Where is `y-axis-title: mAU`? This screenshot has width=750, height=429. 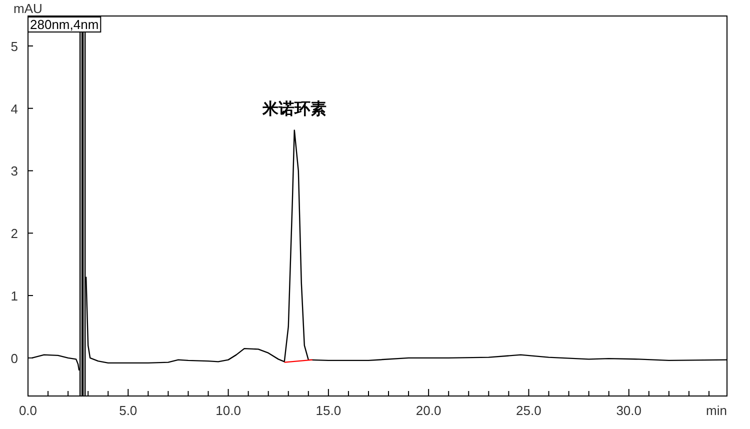 y-axis-title: mAU is located at coordinates (28, 8).